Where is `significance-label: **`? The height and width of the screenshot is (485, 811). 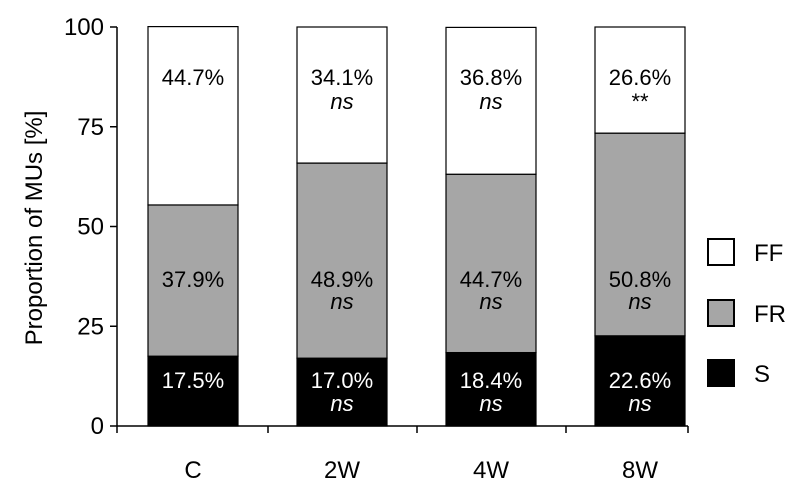 significance-label: ** is located at coordinates (640, 101).